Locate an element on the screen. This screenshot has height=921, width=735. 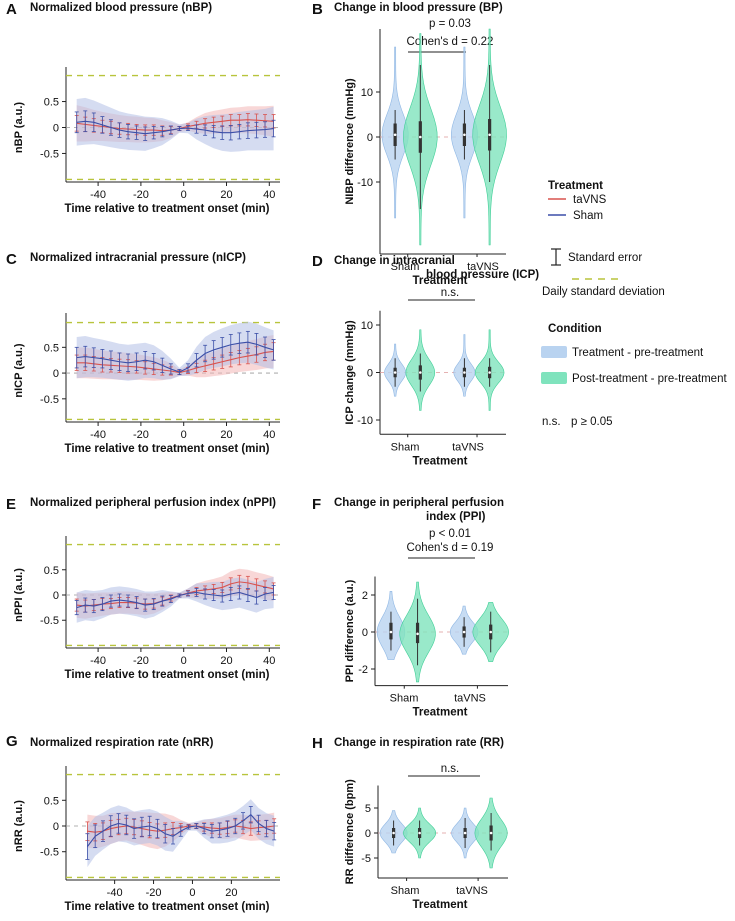
panel-letter: D is located at coordinates (317, 261).